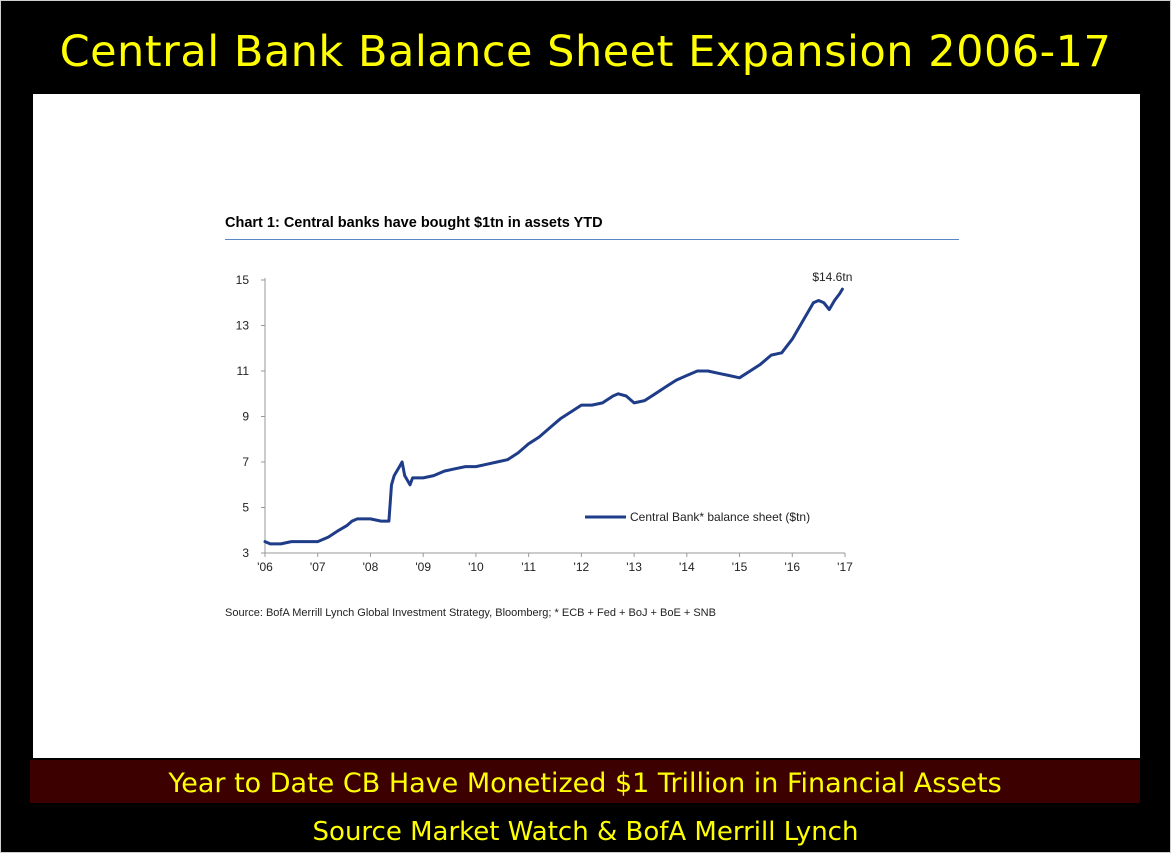  Describe the element at coordinates (528, 567) in the screenshot. I see `x-tick-label: '11` at that location.